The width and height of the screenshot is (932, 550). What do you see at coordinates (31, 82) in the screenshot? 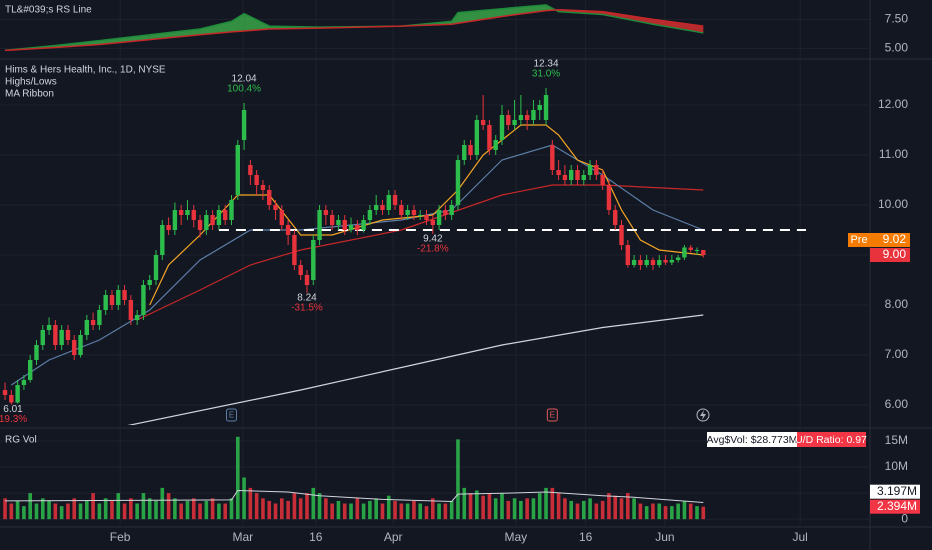
I see `indicator-label: Highs/Lows` at bounding box center [31, 82].